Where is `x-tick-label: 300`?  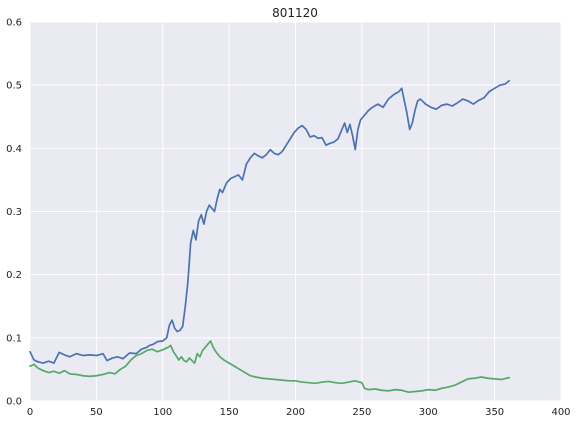
x-tick-label: 300 is located at coordinates (428, 412).